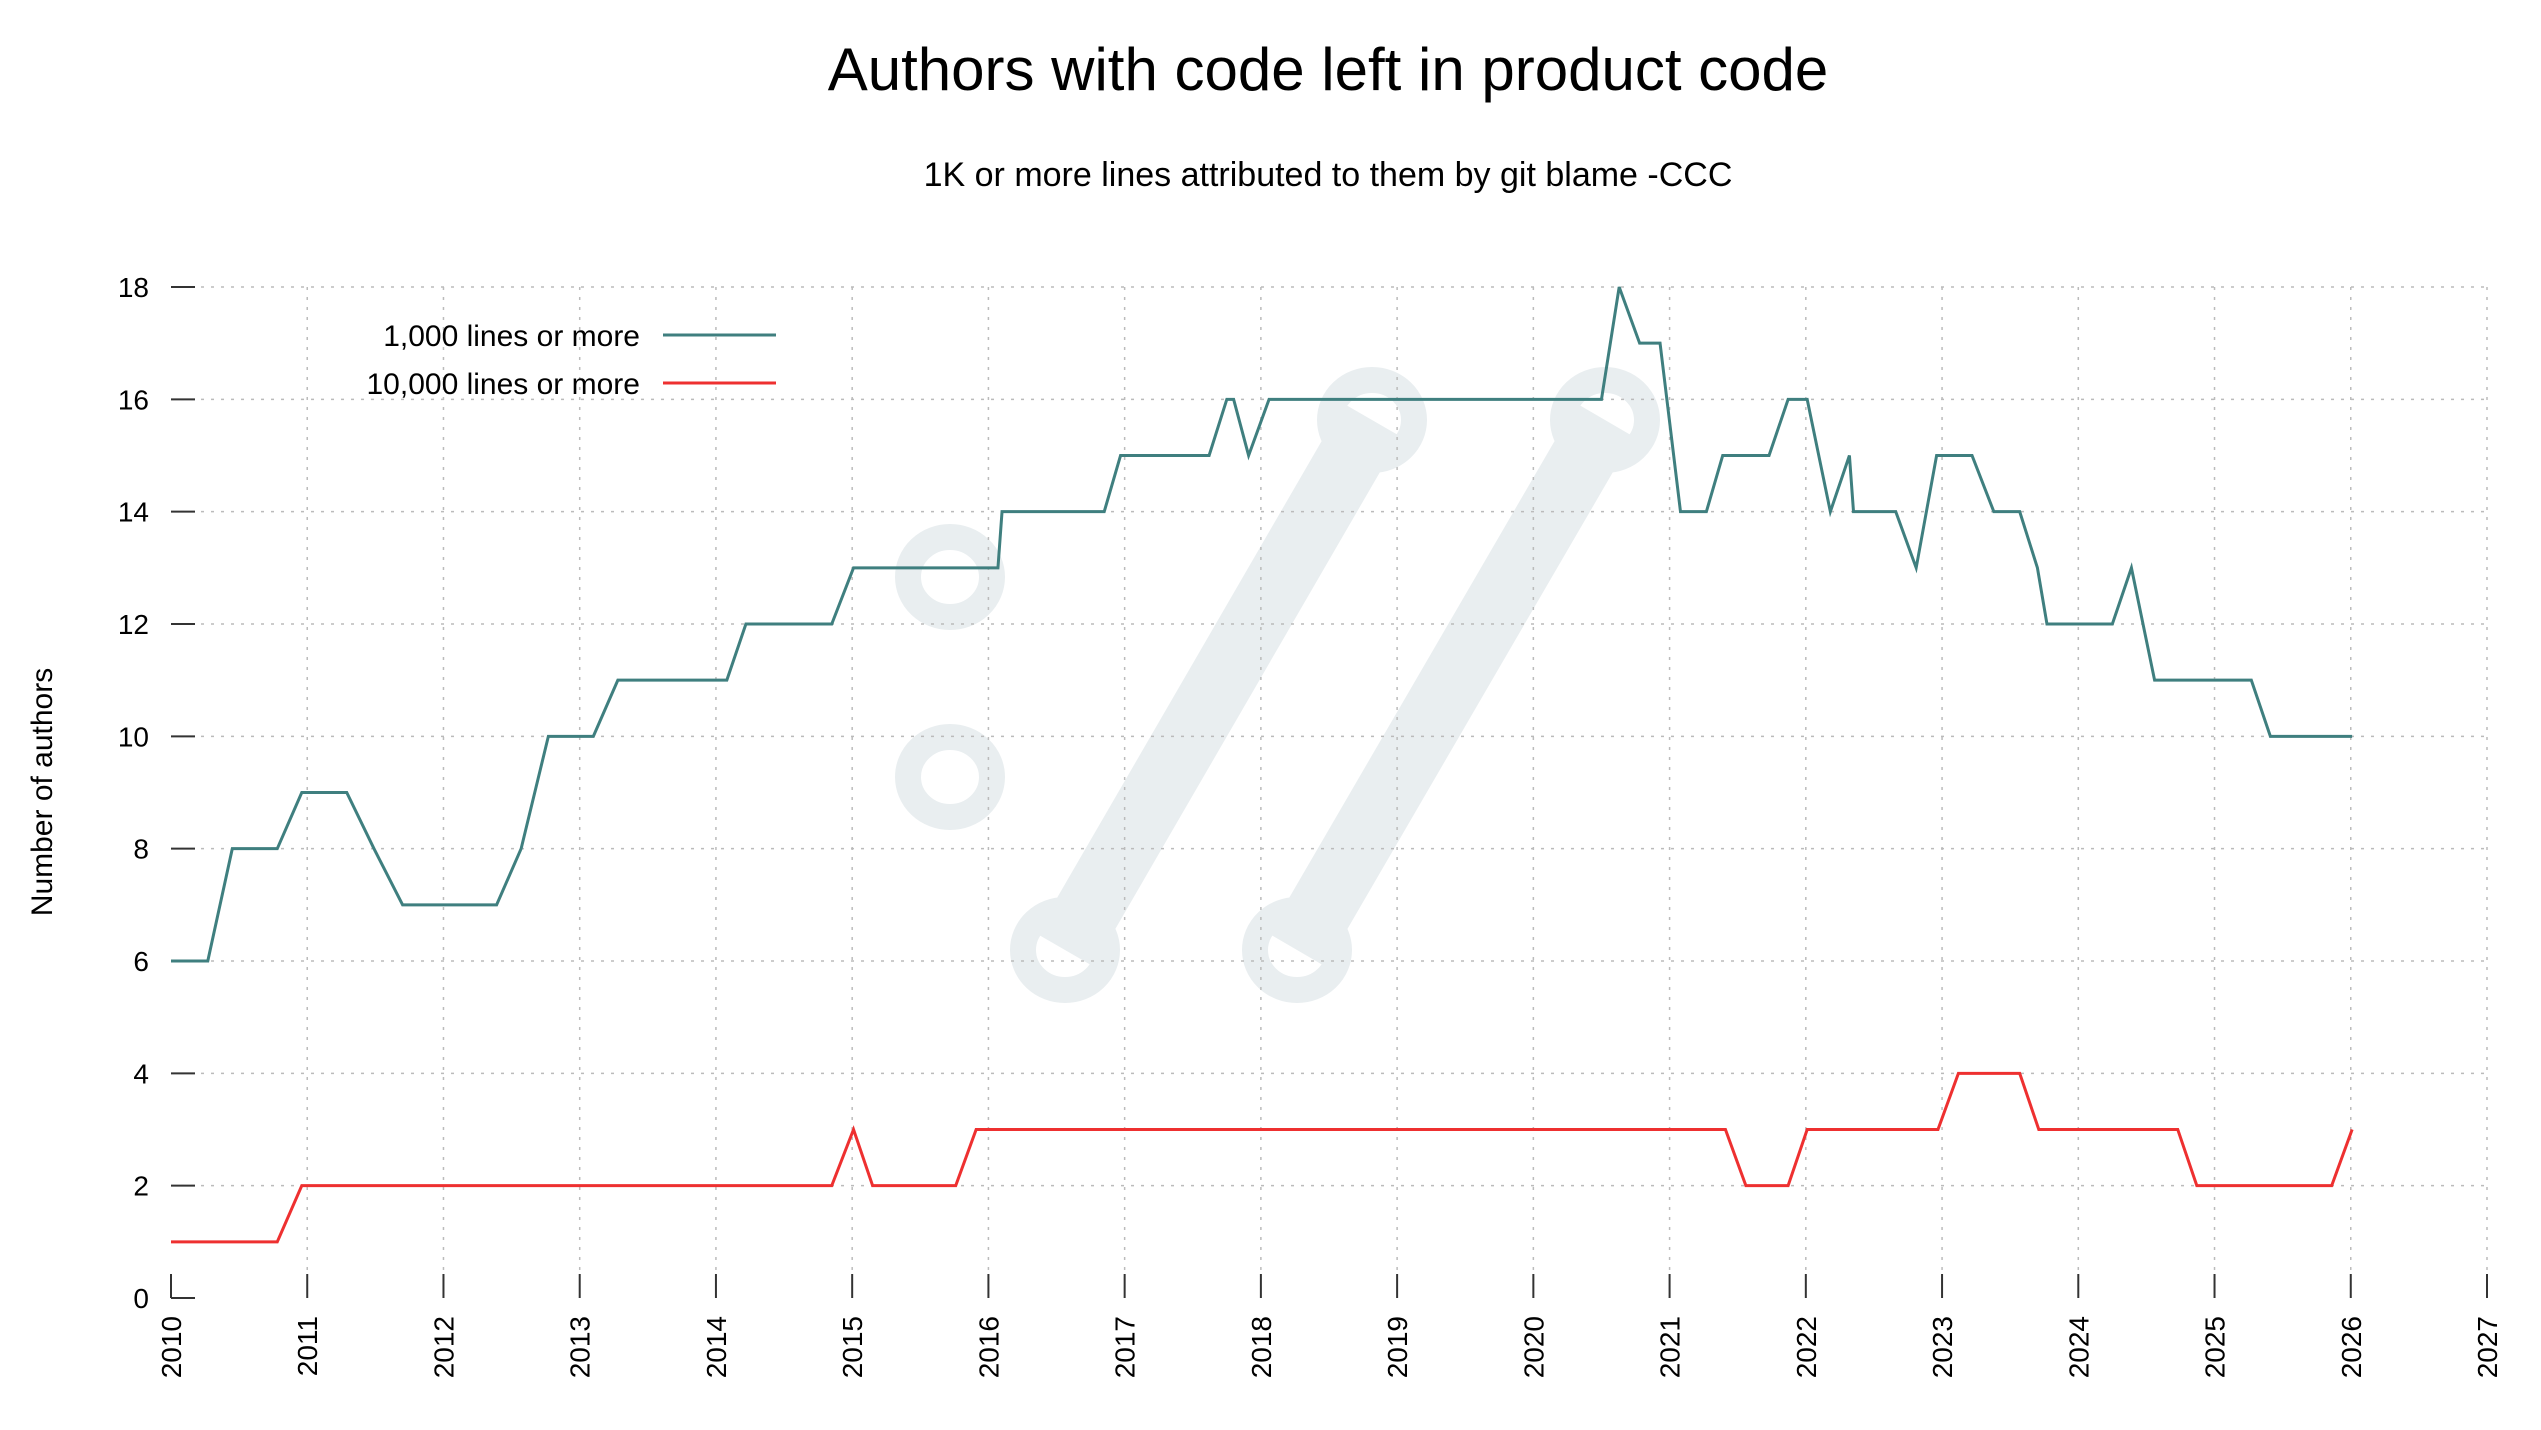  What do you see at coordinates (141, 1073) in the screenshot?
I see `y-tick-label: 4` at bounding box center [141, 1073].